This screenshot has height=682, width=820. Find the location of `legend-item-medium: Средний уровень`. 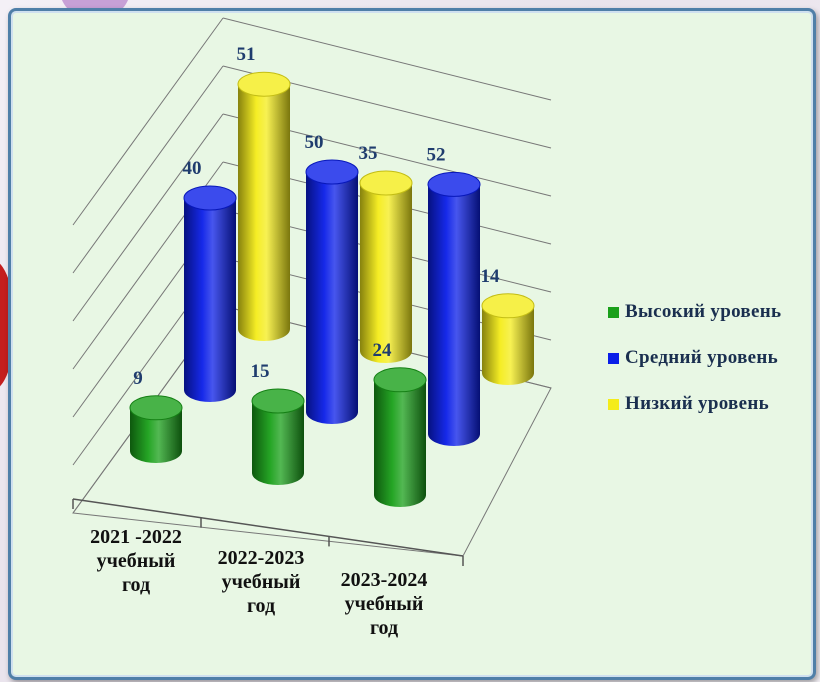

legend-item-medium: Средний уровень is located at coordinates (694, 358).